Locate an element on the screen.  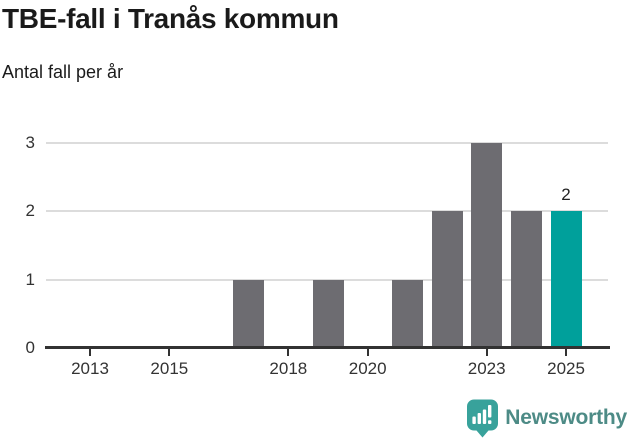
newsworthy-speech-bubble-chart-icon is located at coordinates (483, 418).